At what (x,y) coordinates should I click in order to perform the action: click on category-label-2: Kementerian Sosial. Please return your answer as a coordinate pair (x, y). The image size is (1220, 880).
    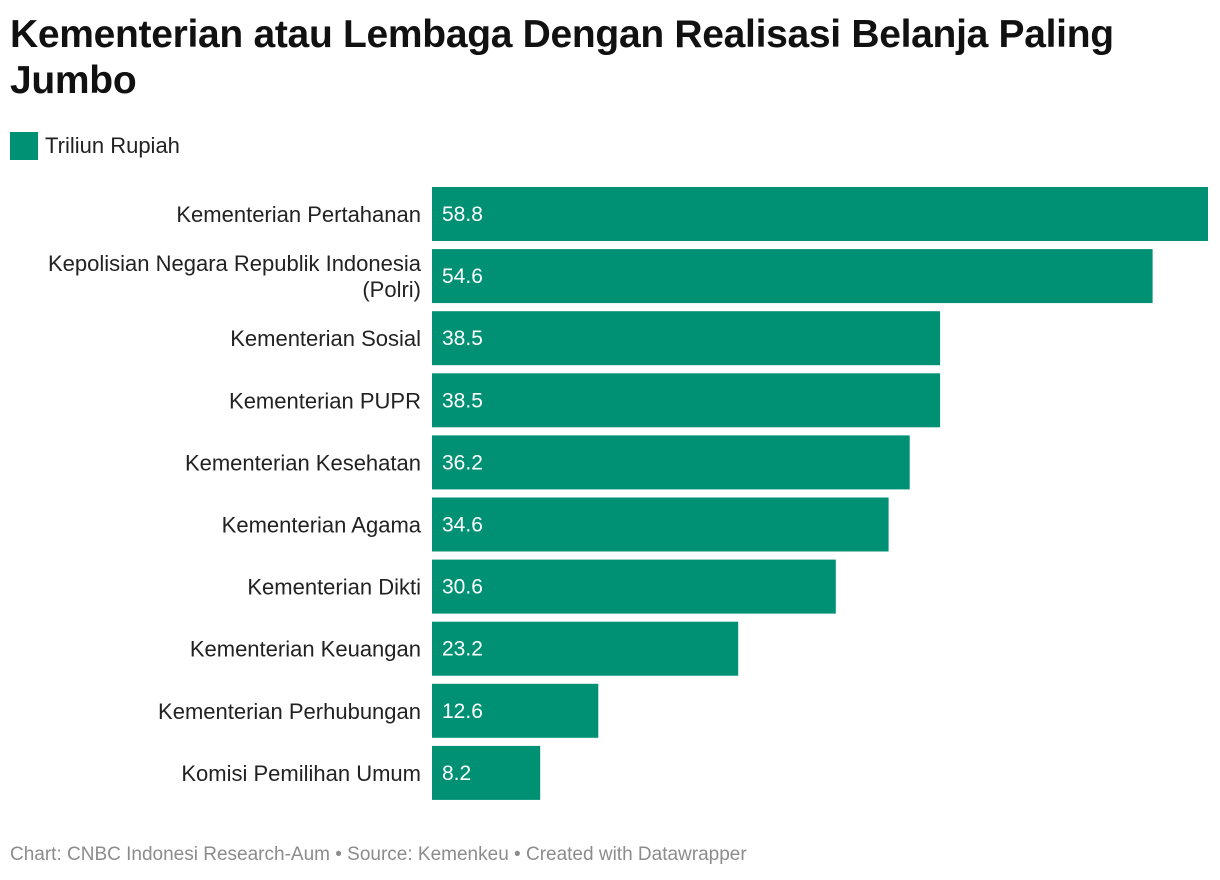
    Looking at the image, I should click on (325, 338).